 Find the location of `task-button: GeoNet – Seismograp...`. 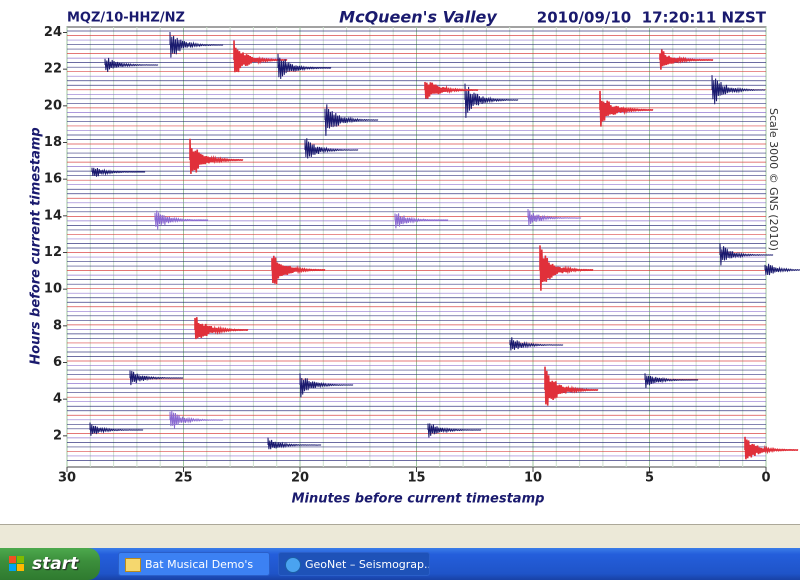

task-button: GeoNet – Seismograp... is located at coordinates (354, 564).